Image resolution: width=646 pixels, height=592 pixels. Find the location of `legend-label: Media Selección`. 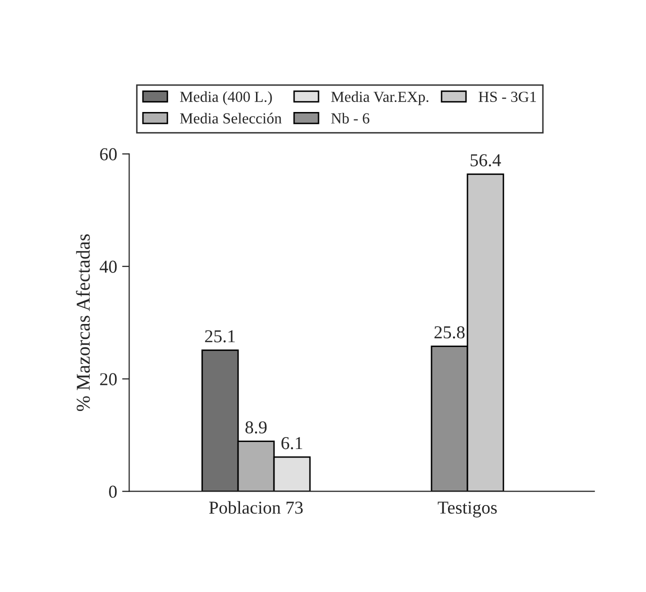

legend-label: Media Selección is located at coordinates (231, 118).